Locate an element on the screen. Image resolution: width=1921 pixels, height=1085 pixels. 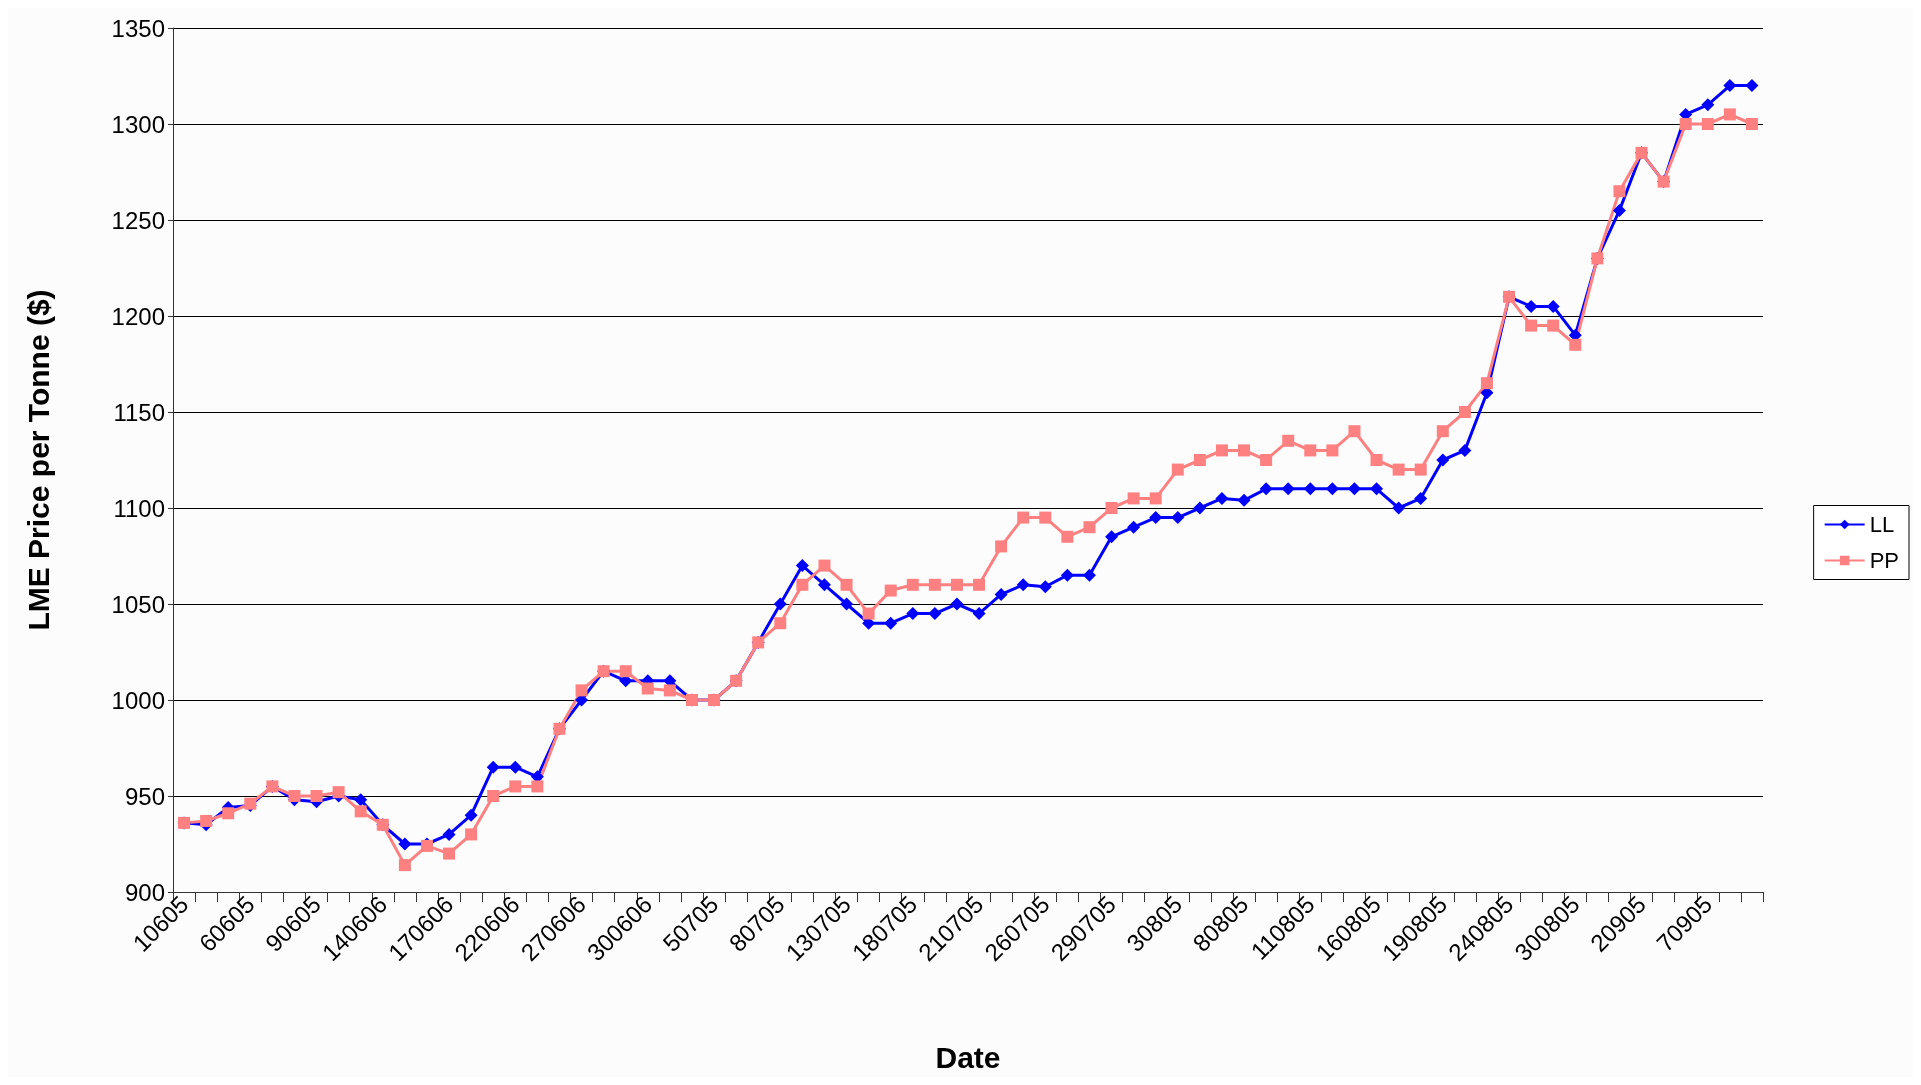
y-tick-label: 950 is located at coordinates (144, 796).